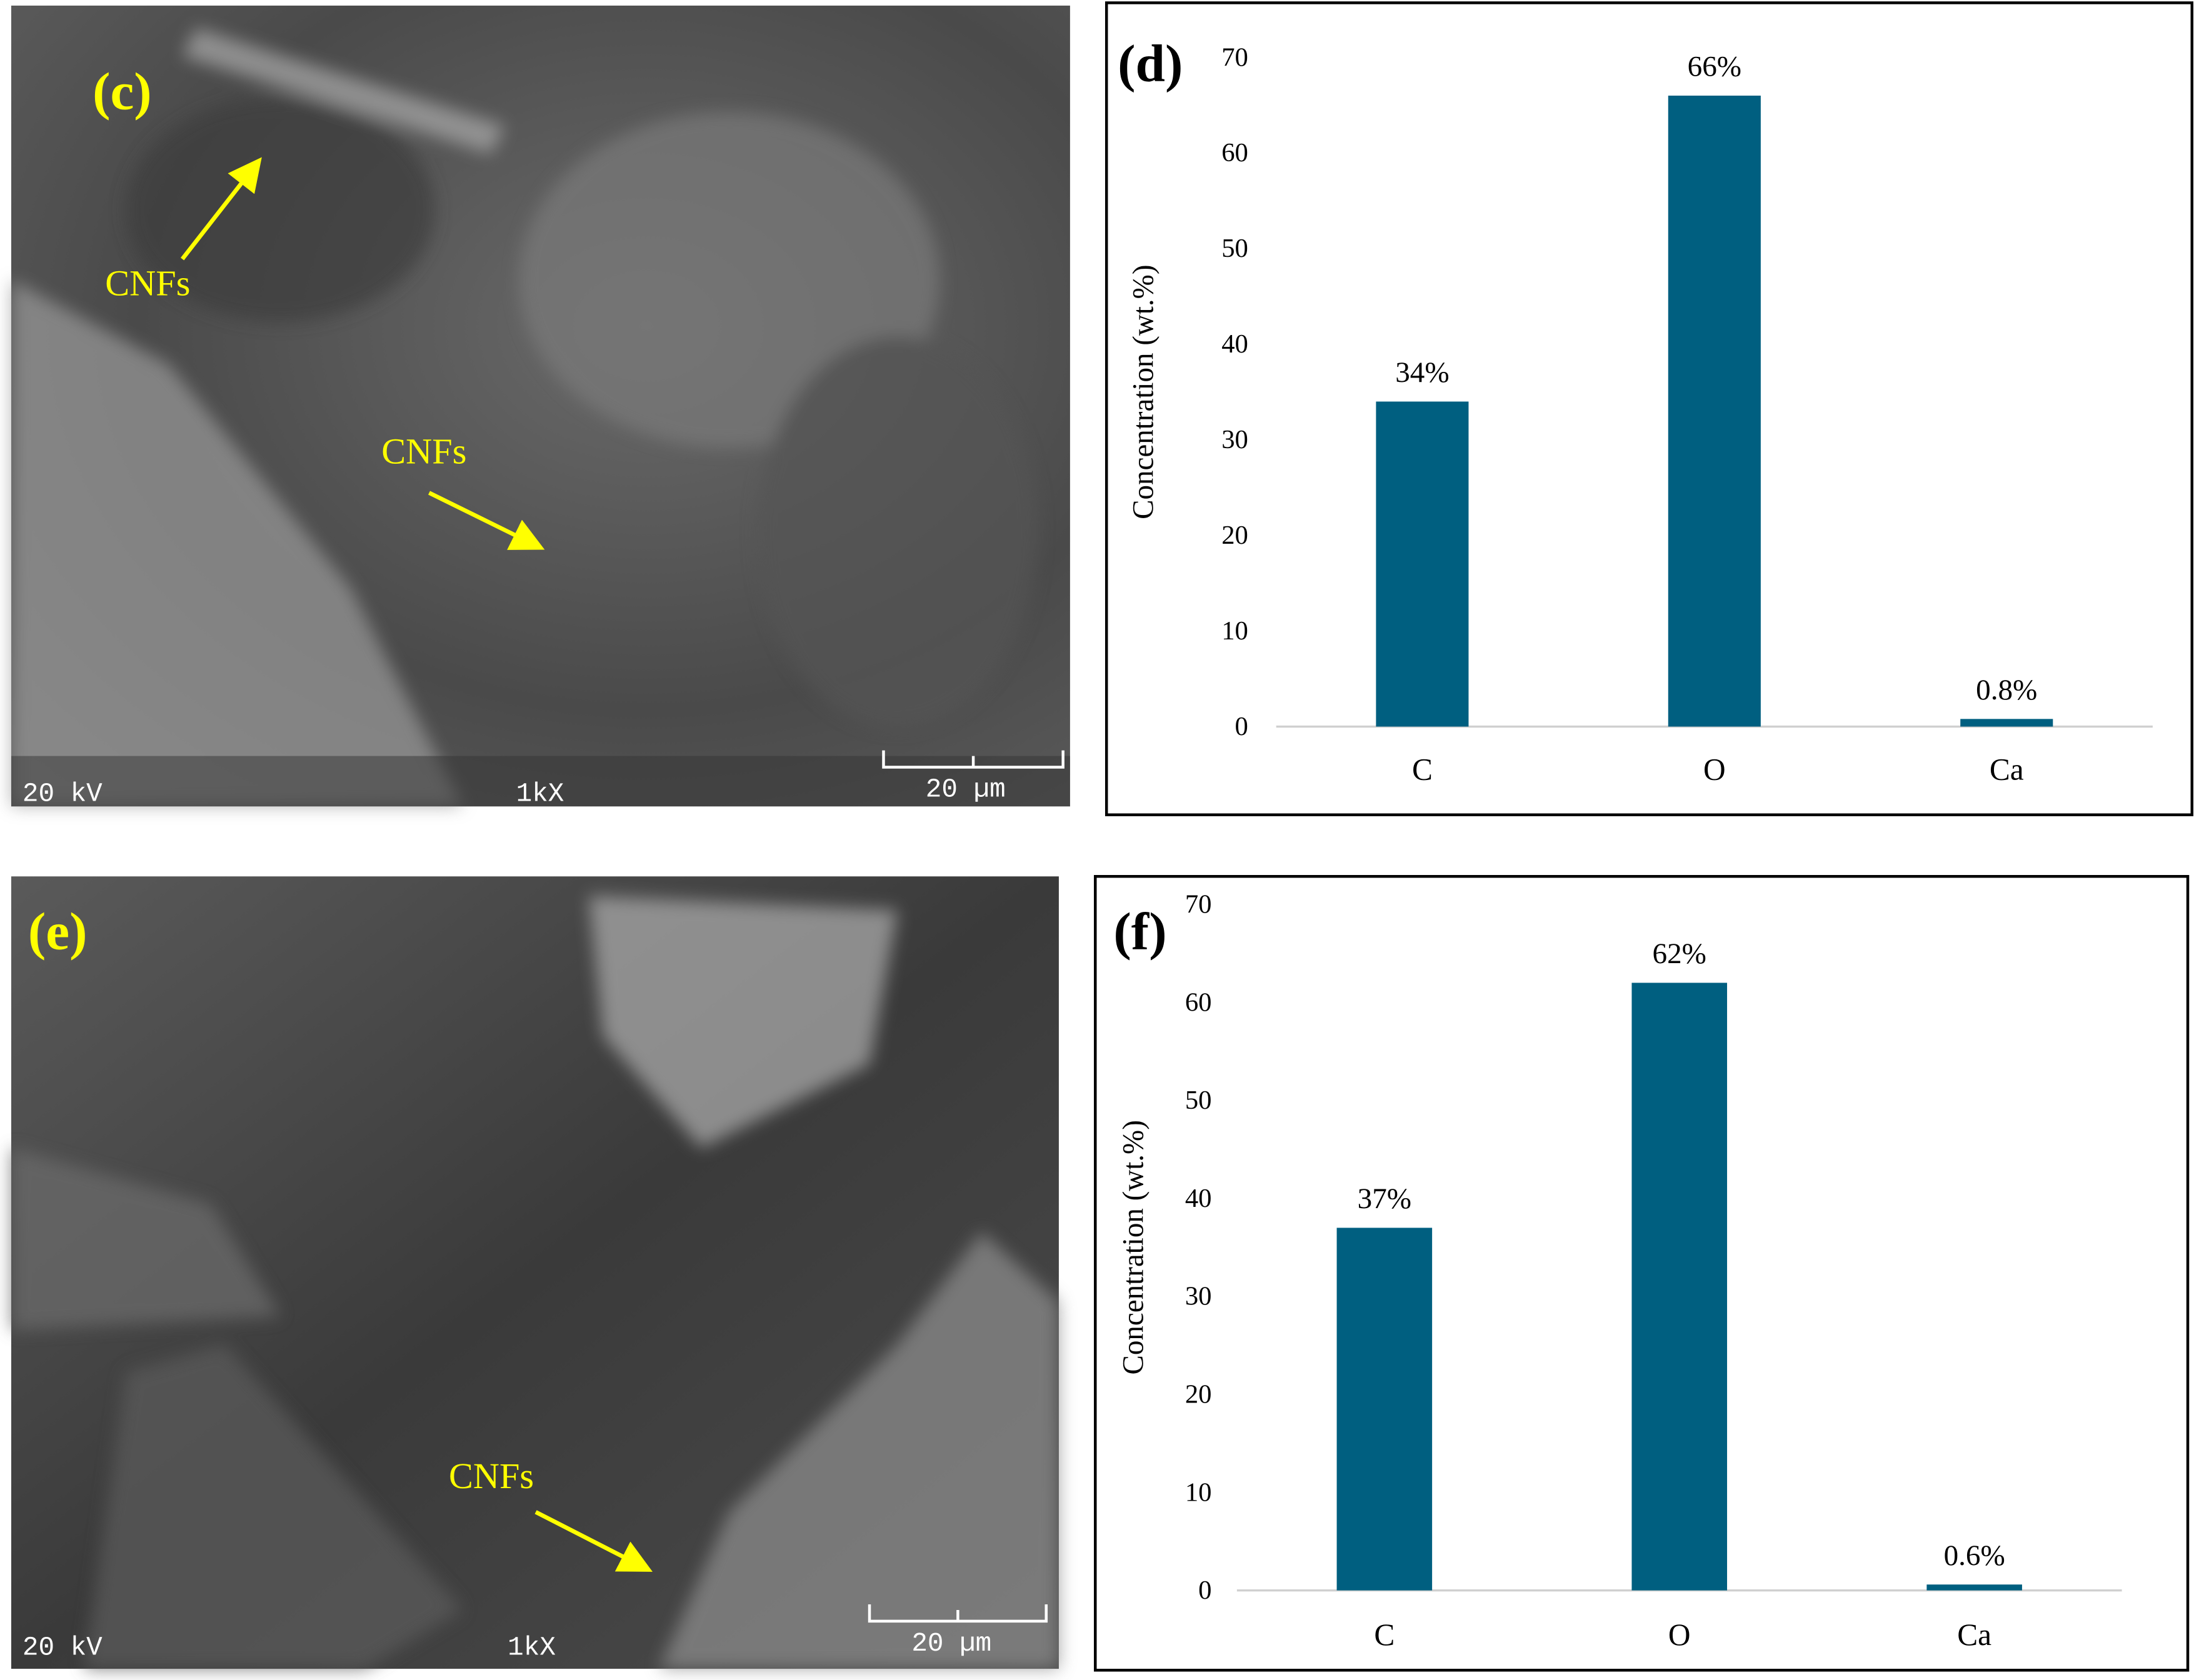  Describe the element at coordinates (1974, 1555) in the screenshot. I see `value-label: 0.6%` at that location.